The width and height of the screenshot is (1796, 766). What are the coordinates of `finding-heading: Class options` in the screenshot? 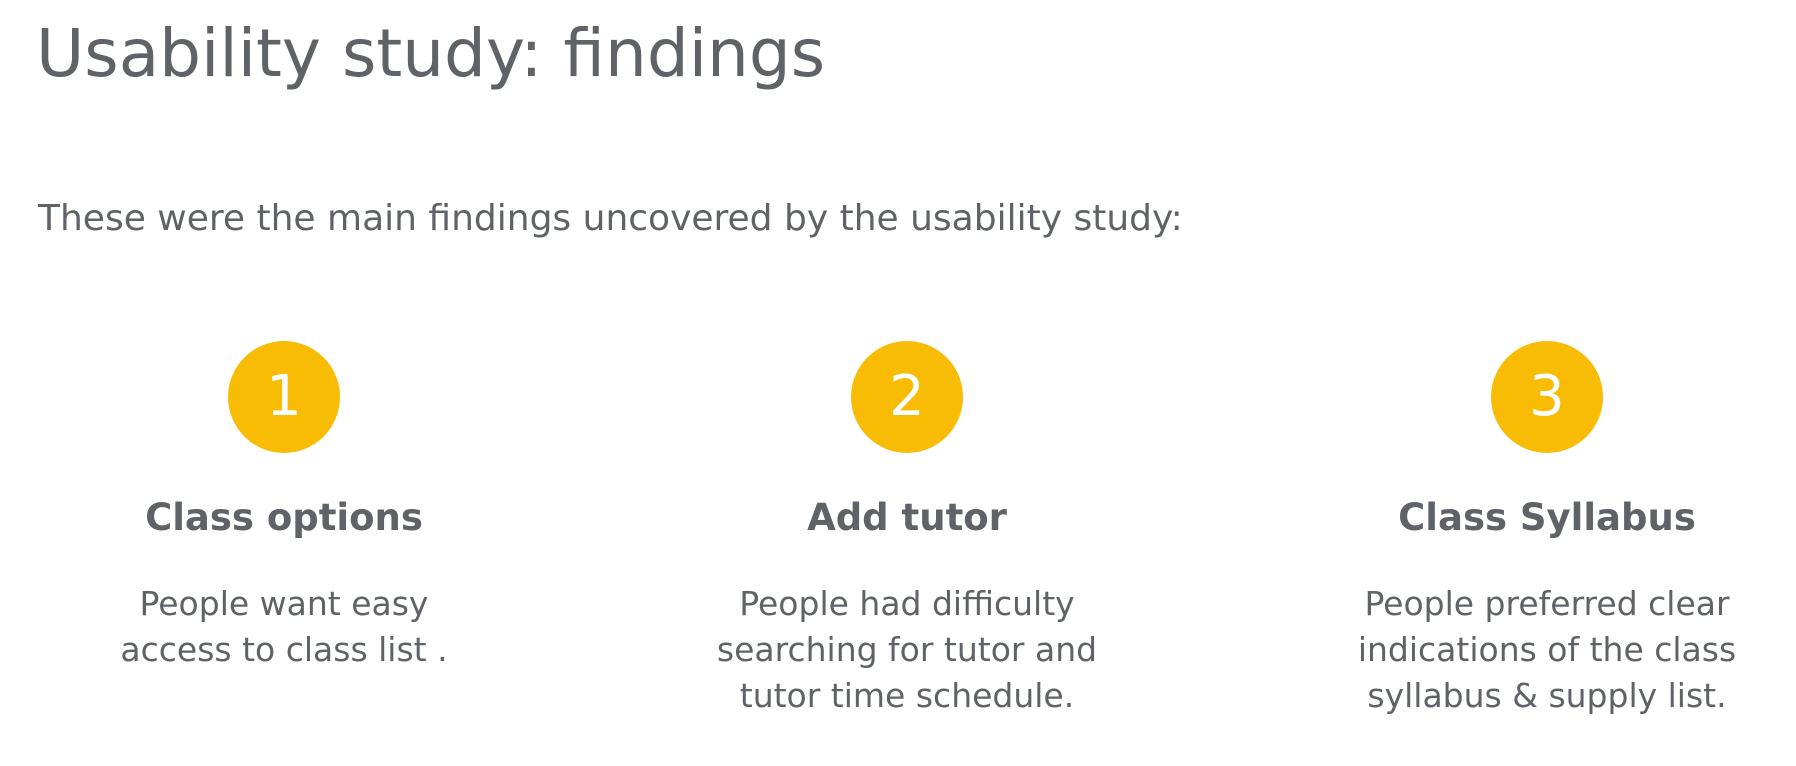 It's located at (284, 517).